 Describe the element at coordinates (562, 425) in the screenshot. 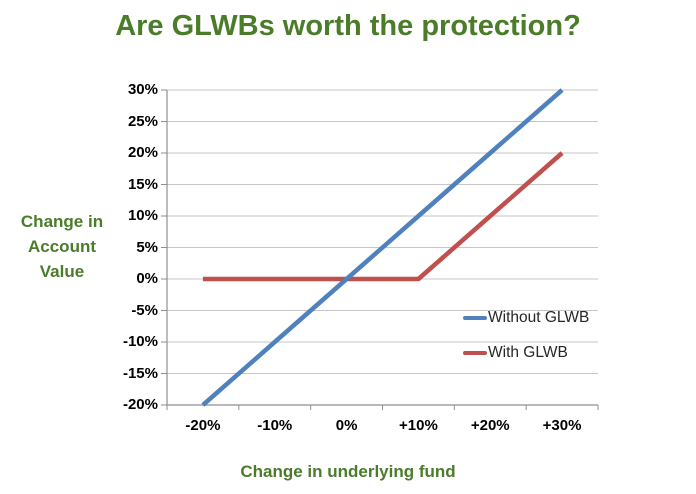

I see `x-tick-label: +30%` at that location.